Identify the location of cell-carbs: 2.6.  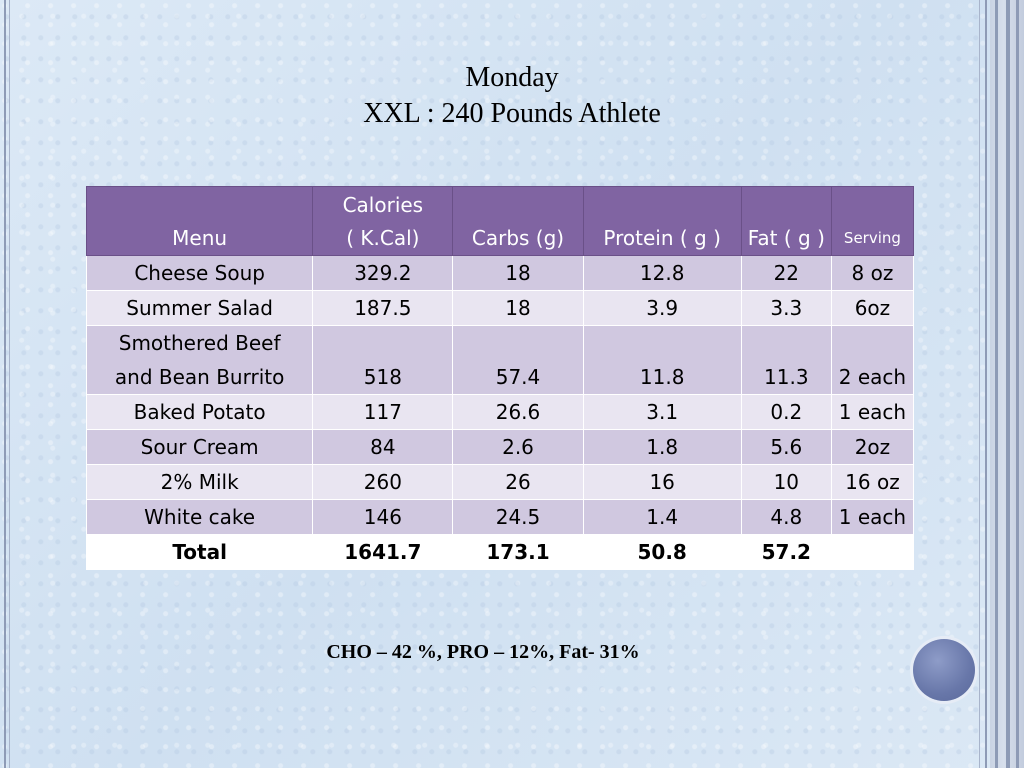
(518, 447).